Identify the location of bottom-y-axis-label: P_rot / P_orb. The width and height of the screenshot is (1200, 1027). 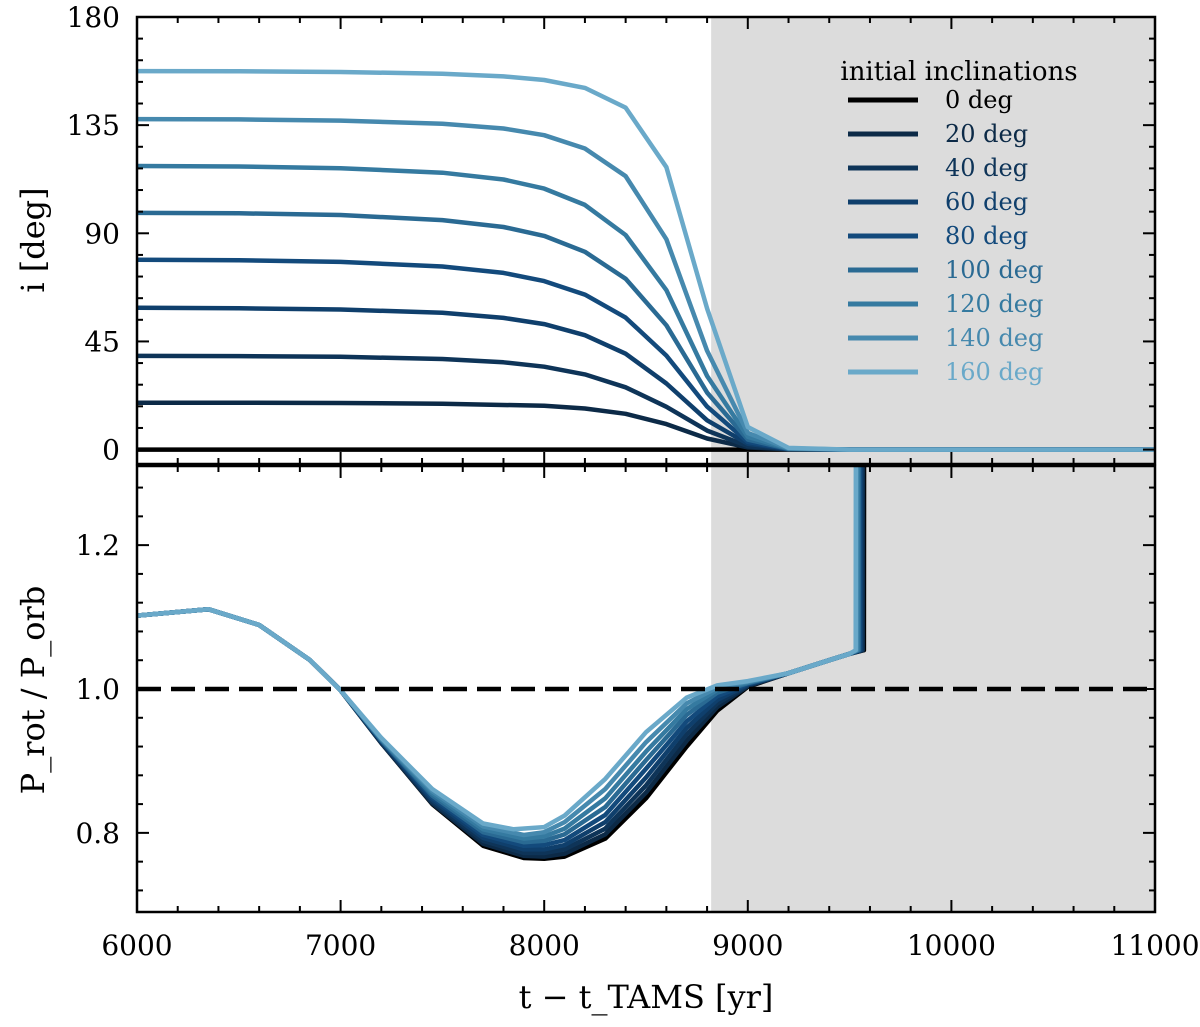
(33, 690).